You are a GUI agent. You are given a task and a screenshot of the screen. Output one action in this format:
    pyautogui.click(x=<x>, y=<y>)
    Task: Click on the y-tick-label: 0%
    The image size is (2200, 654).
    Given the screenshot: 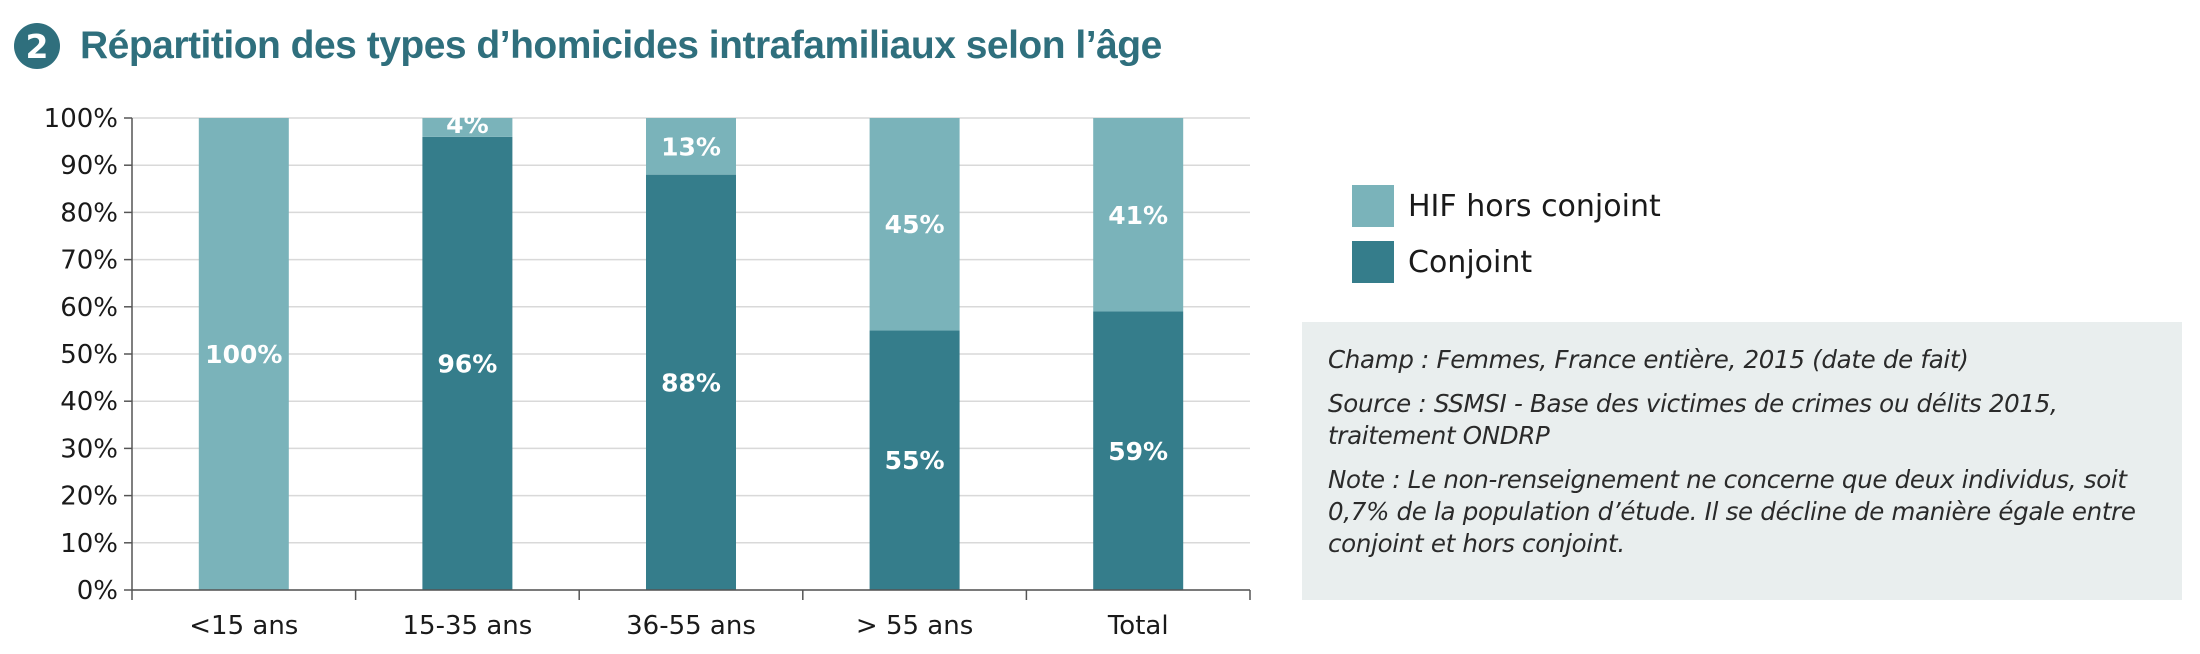 What is the action you would take?
    pyautogui.click(x=97, y=591)
    